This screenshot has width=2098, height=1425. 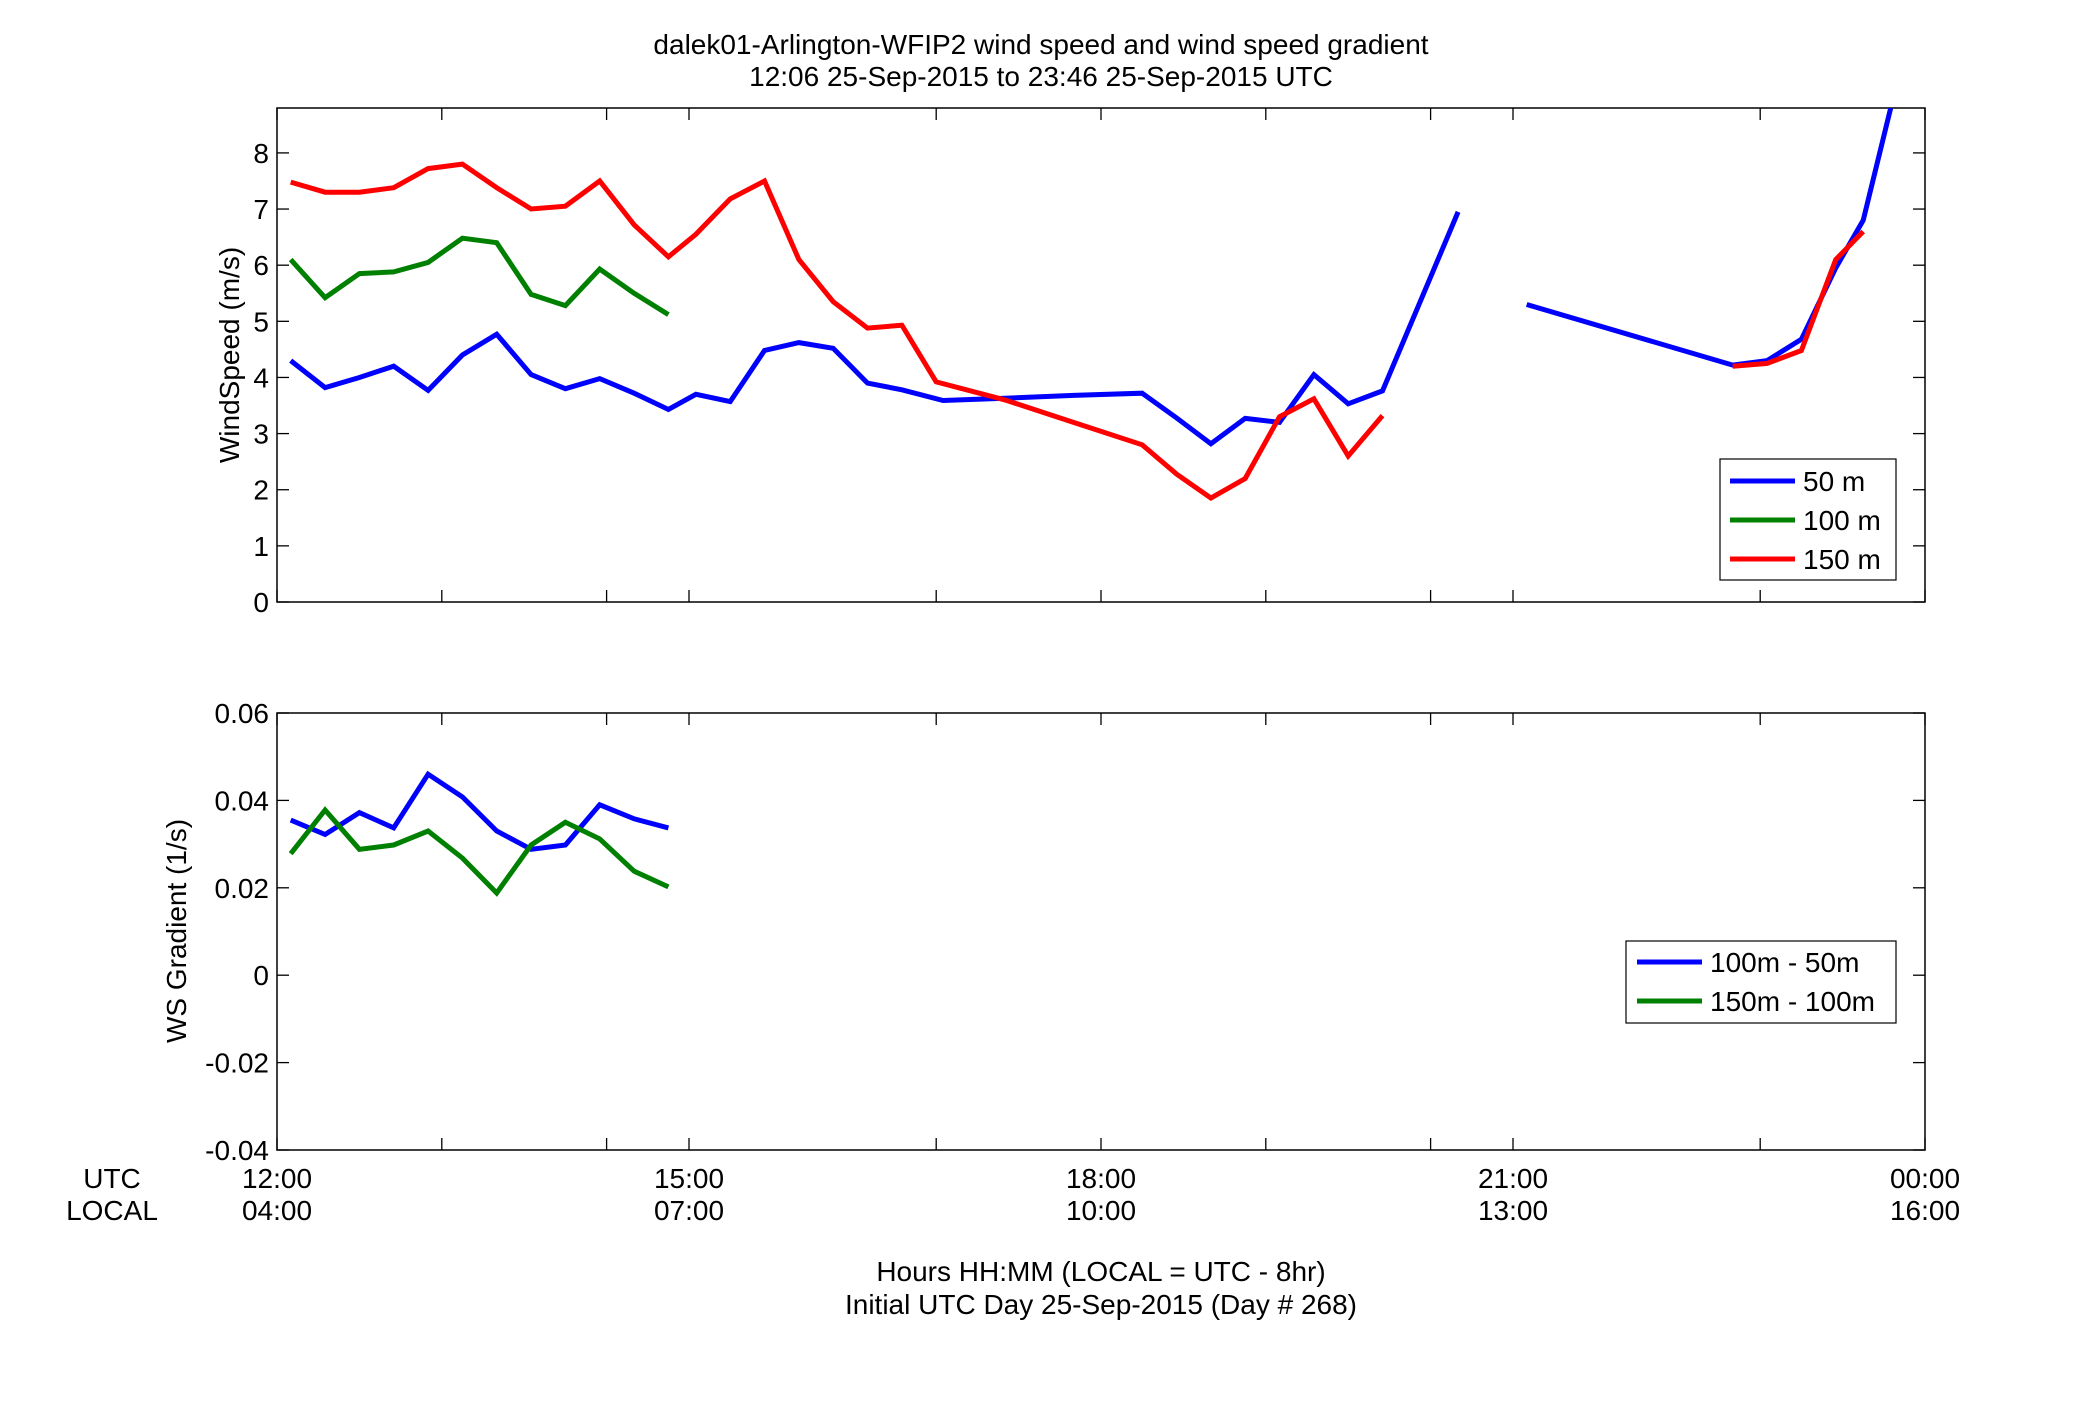 I want to click on y-tick-label: 2, so click(x=261, y=490).